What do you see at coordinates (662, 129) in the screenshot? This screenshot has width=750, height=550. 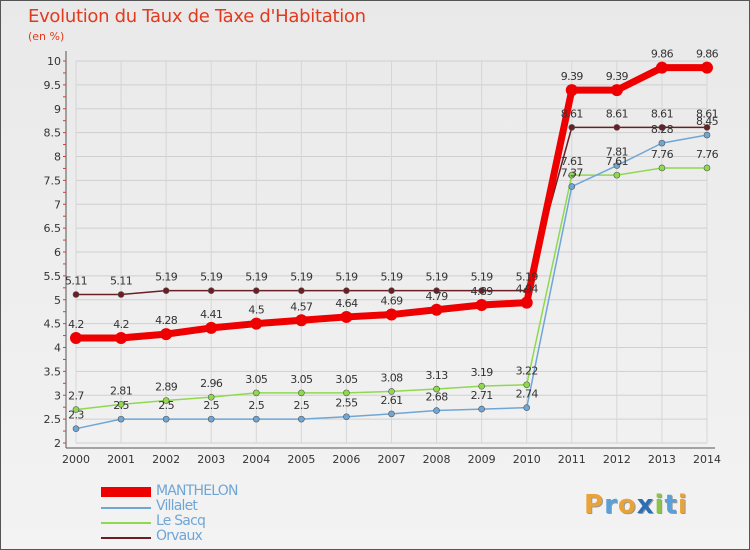 I see `data-label-villalet: 8.28` at bounding box center [662, 129].